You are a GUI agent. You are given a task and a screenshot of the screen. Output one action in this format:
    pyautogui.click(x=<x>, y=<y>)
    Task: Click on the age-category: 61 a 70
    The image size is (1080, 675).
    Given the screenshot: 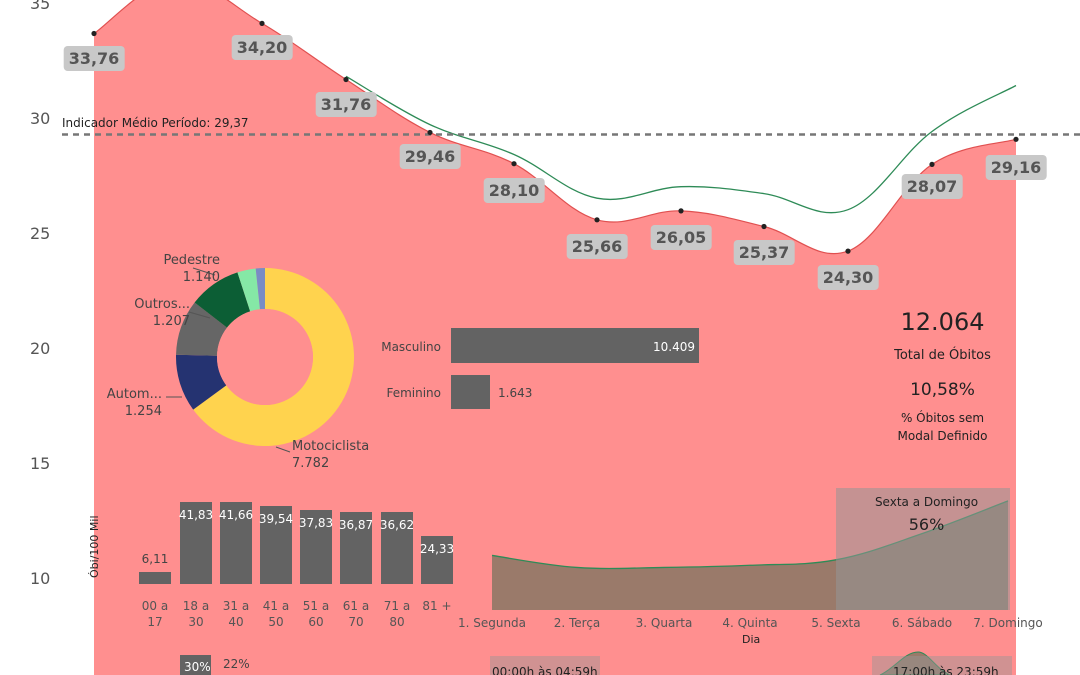 What is the action you would take?
    pyautogui.click(x=356, y=614)
    